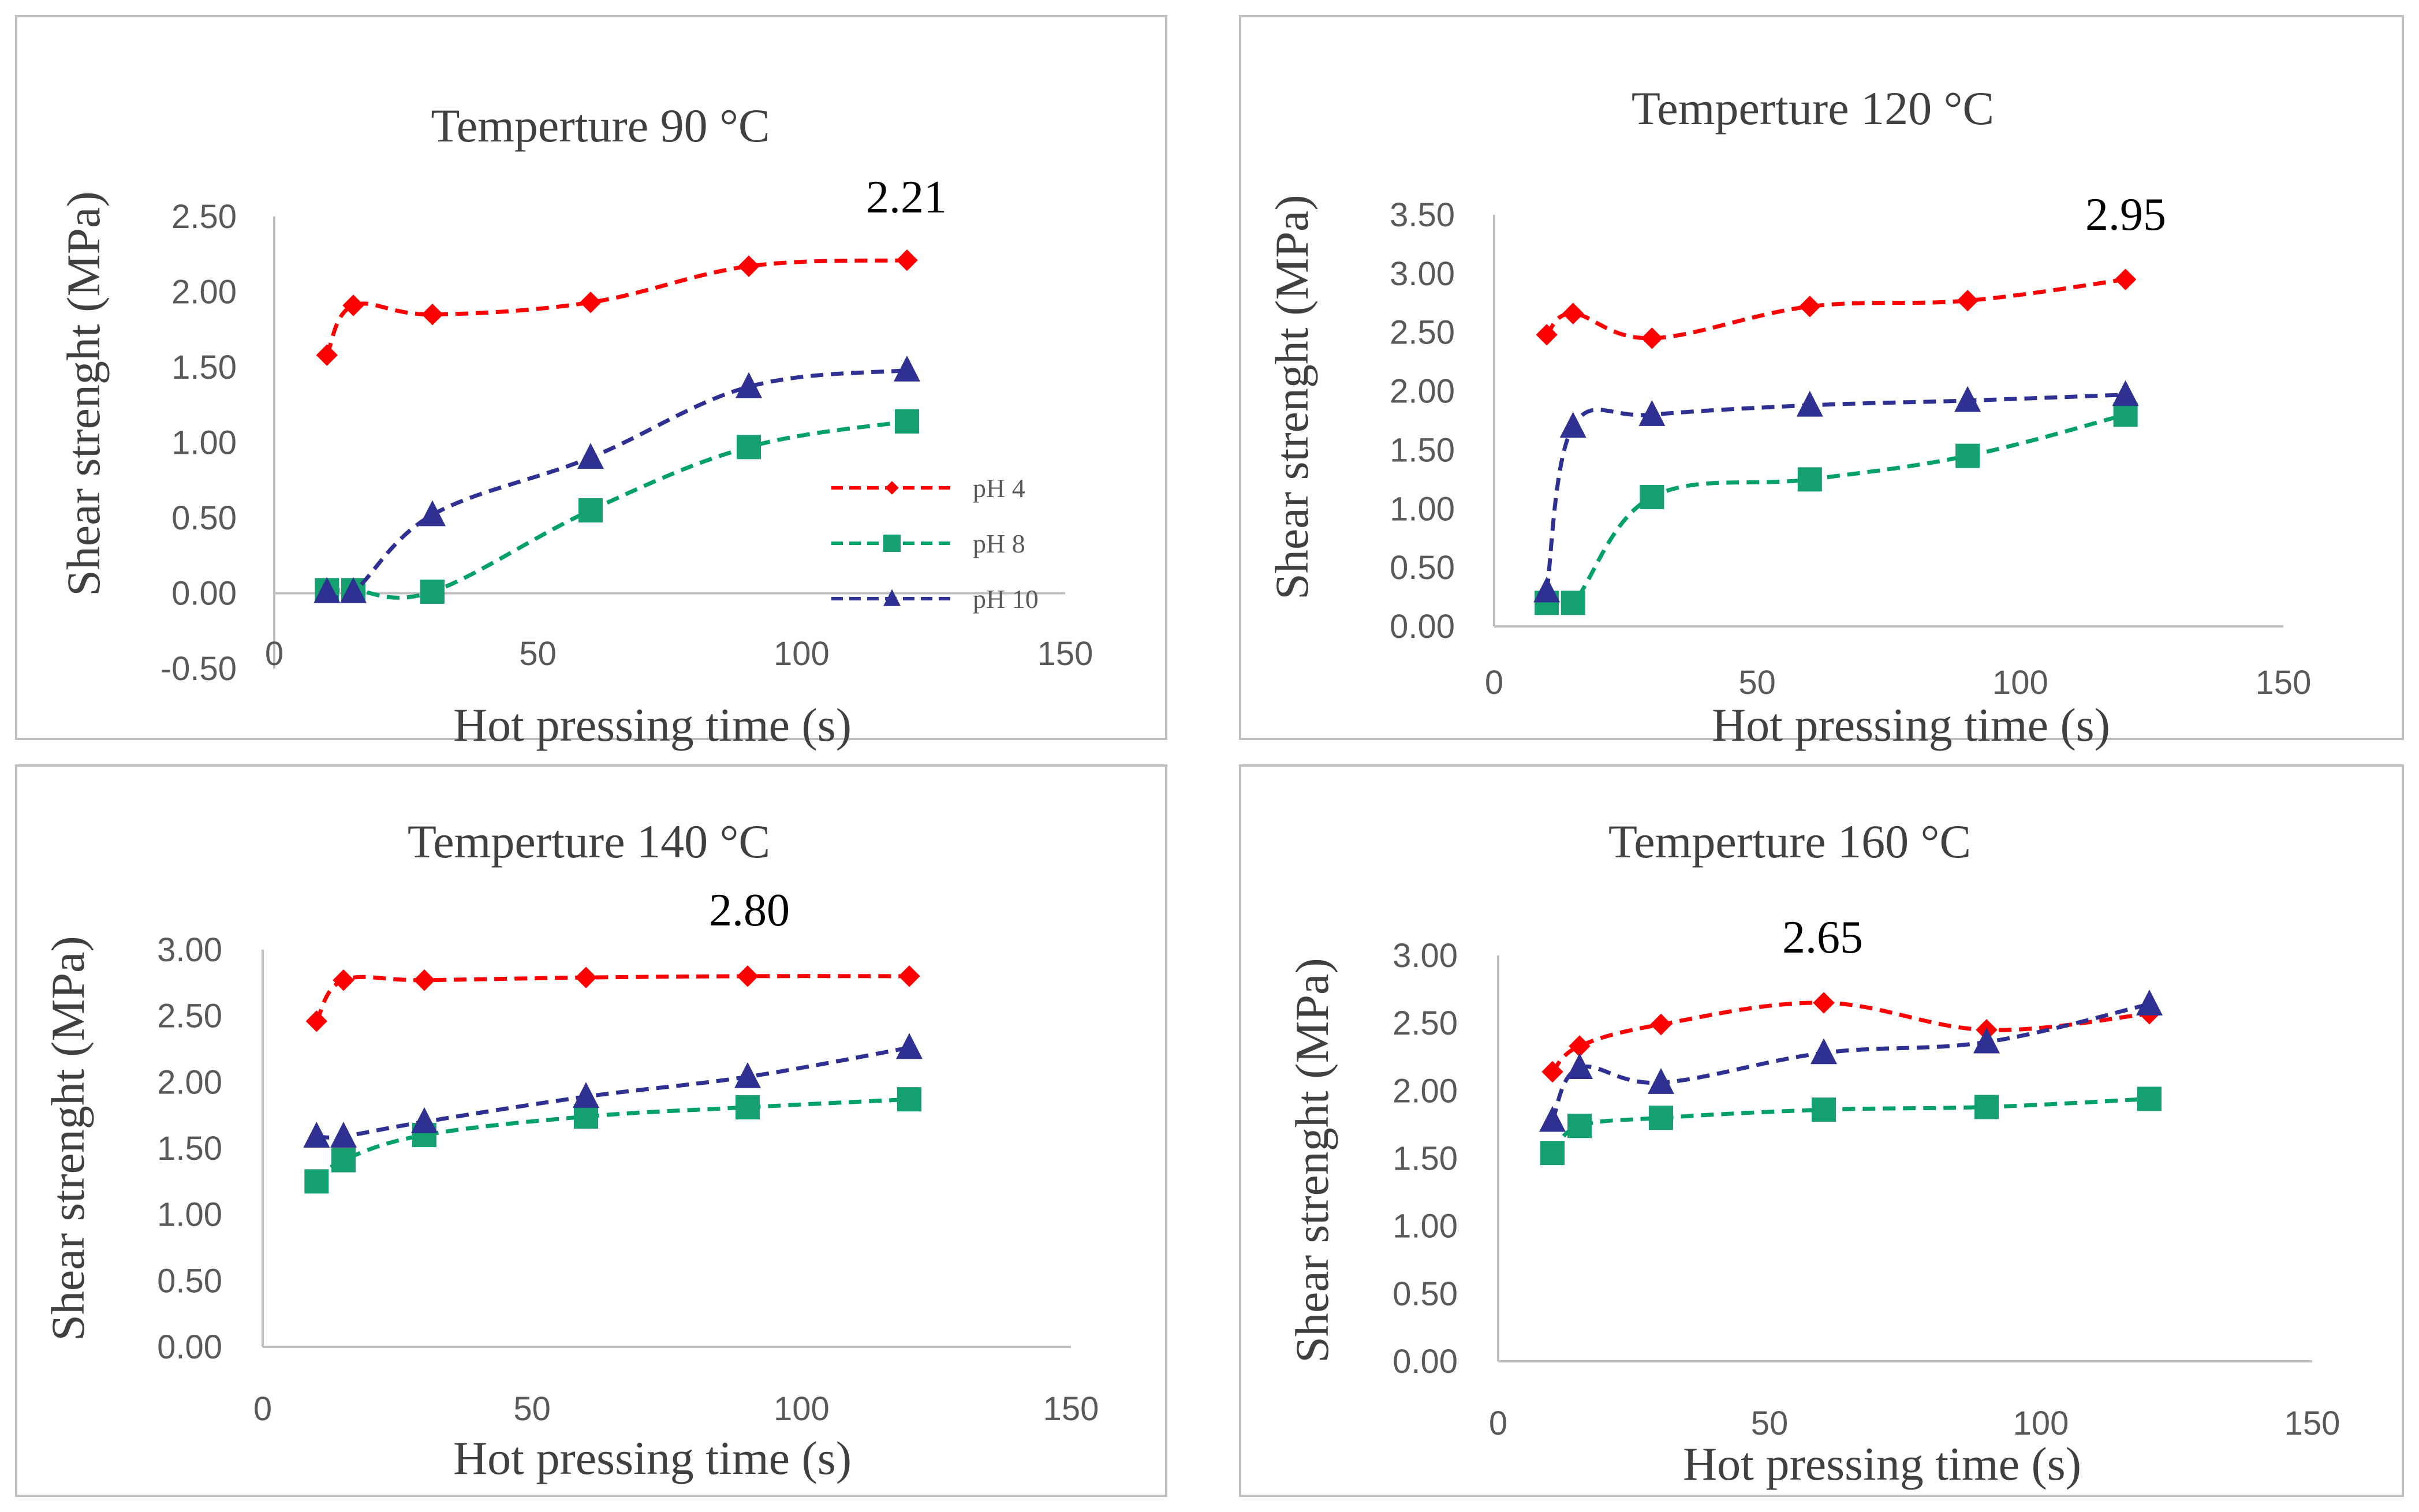 The image size is (2419, 1512). Describe the element at coordinates (1006, 599) in the screenshot. I see `legend-label-ph-10: pH 10` at that location.